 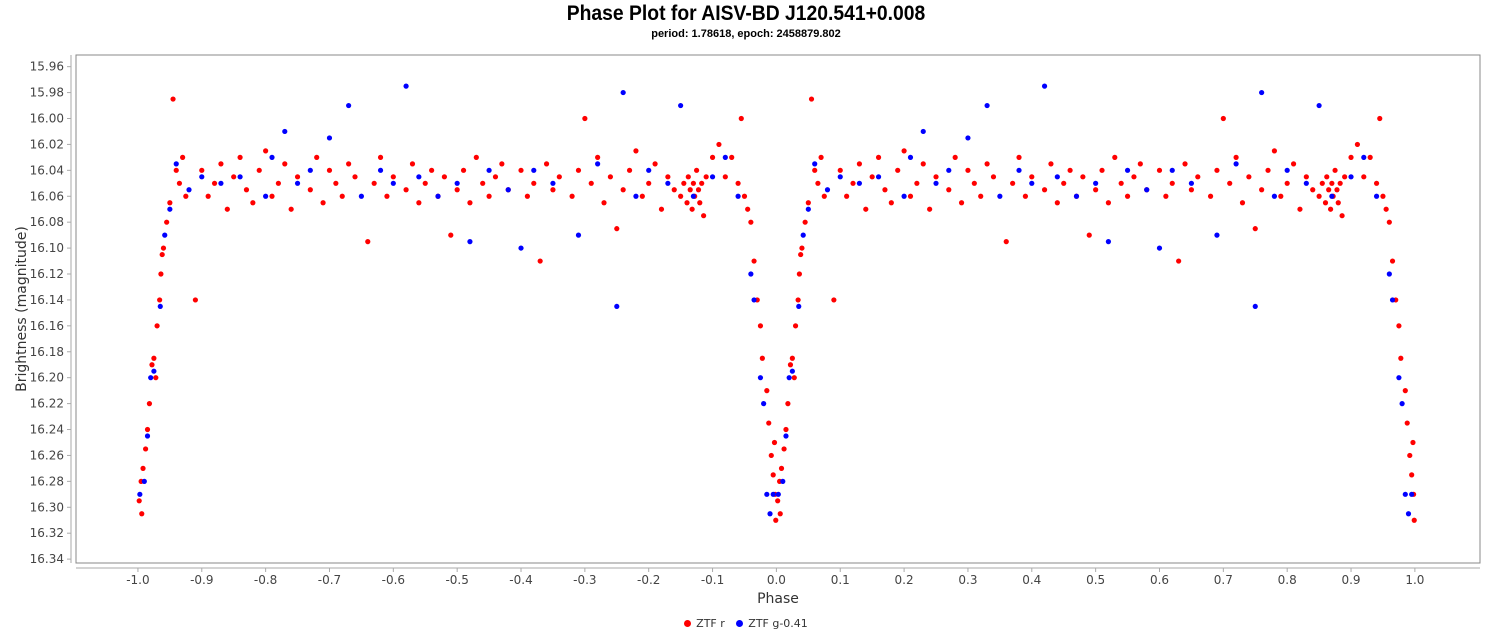 I want to click on chart-title: Phase Plot for AISV-BD J120.541+0.008, so click(x=746, y=13).